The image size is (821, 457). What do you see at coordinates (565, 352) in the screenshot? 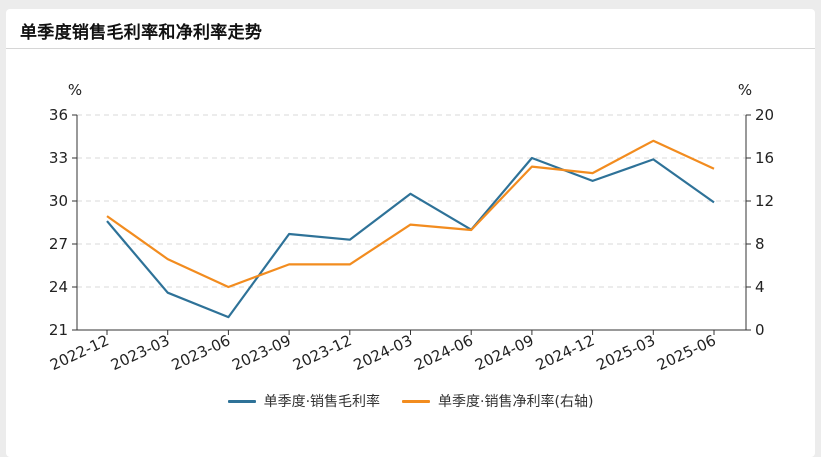
I see `x-tick-label: 2024-12` at bounding box center [565, 352].